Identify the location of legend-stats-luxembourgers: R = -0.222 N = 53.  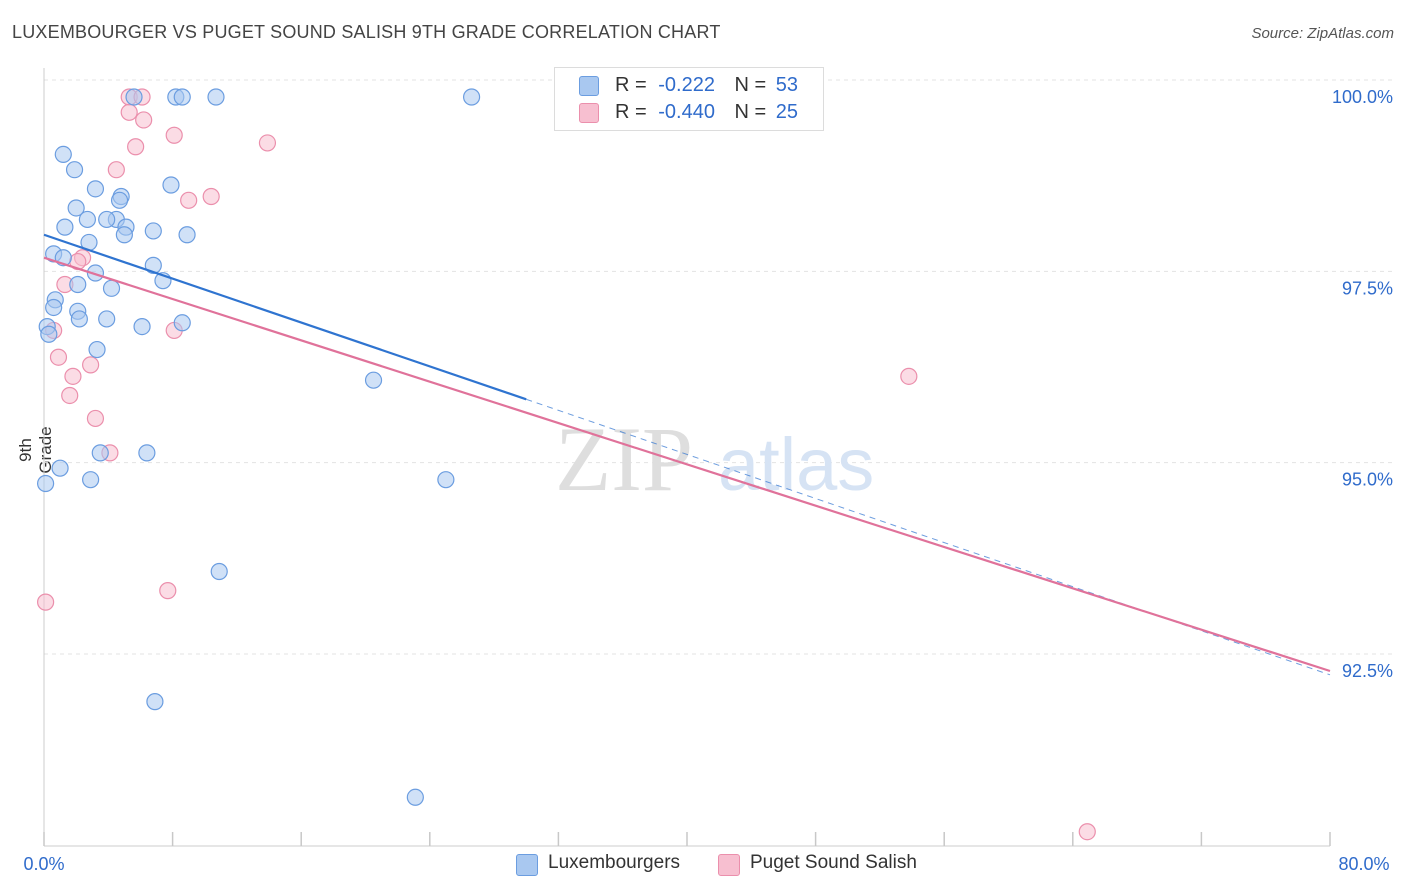
(706, 85).